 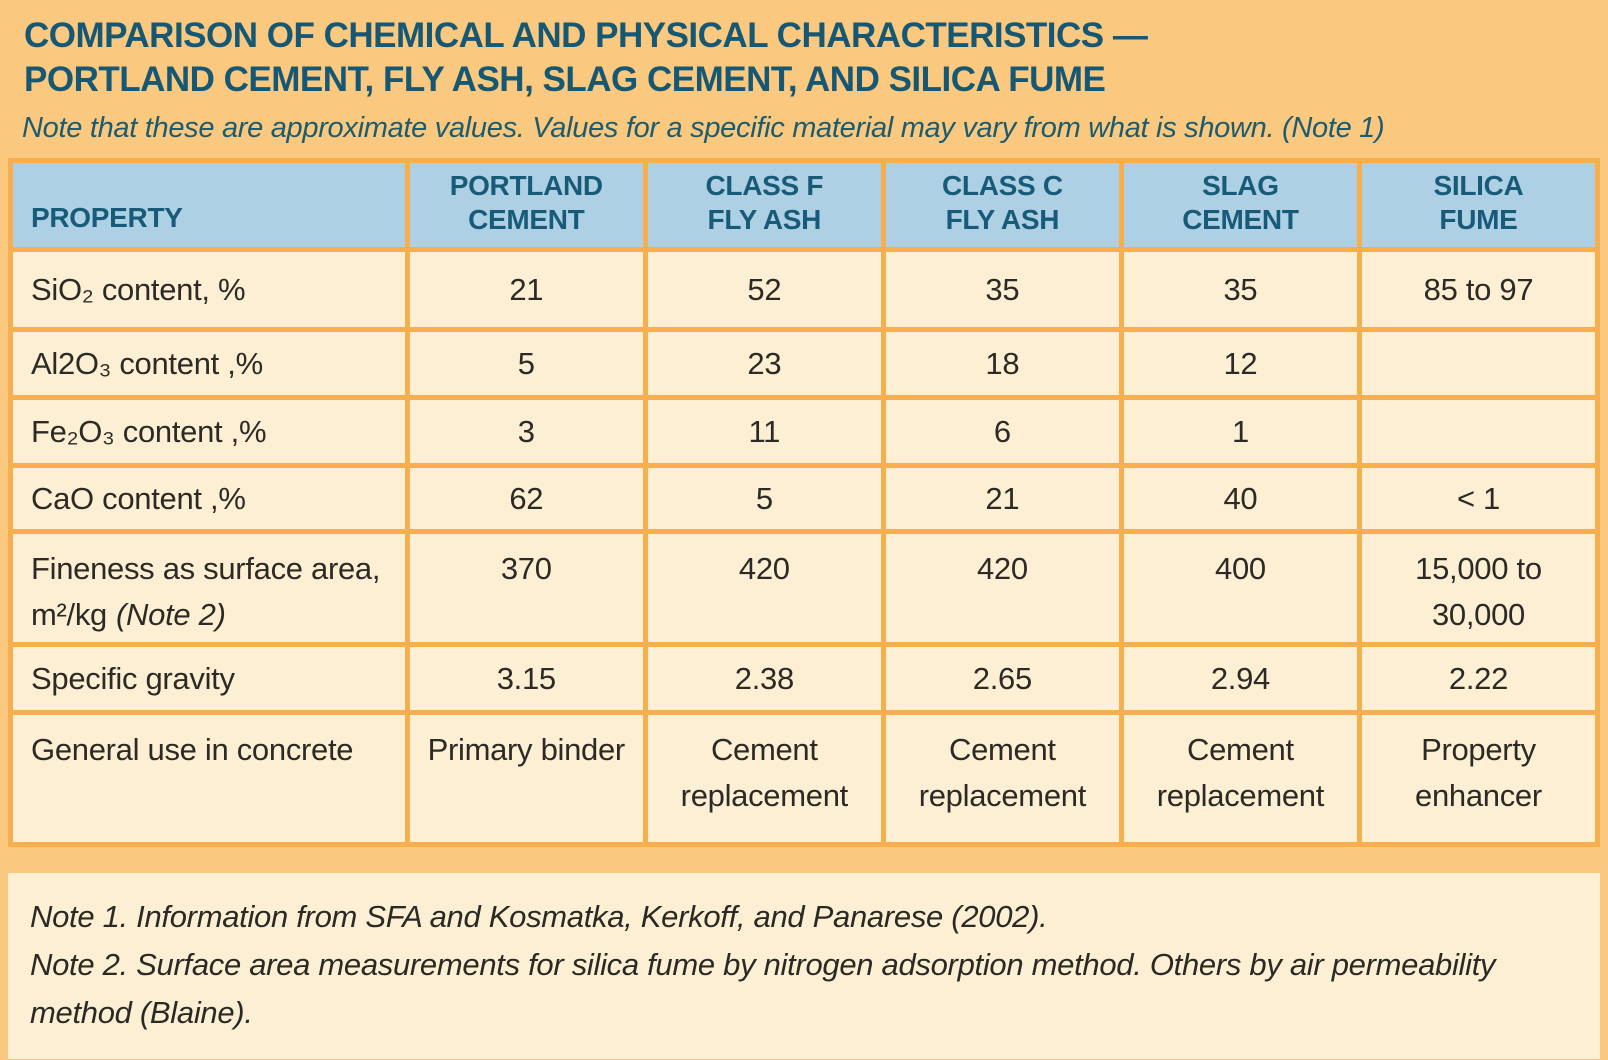 What do you see at coordinates (526, 185) in the screenshot?
I see `column-header-label: PORTLAND` at bounding box center [526, 185].